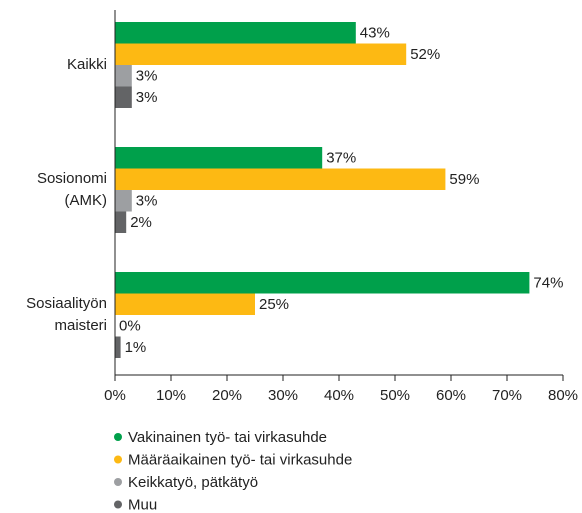 The height and width of the screenshot is (513, 582). What do you see at coordinates (339, 395) in the screenshot?
I see `x-tick-label: 40%` at bounding box center [339, 395].